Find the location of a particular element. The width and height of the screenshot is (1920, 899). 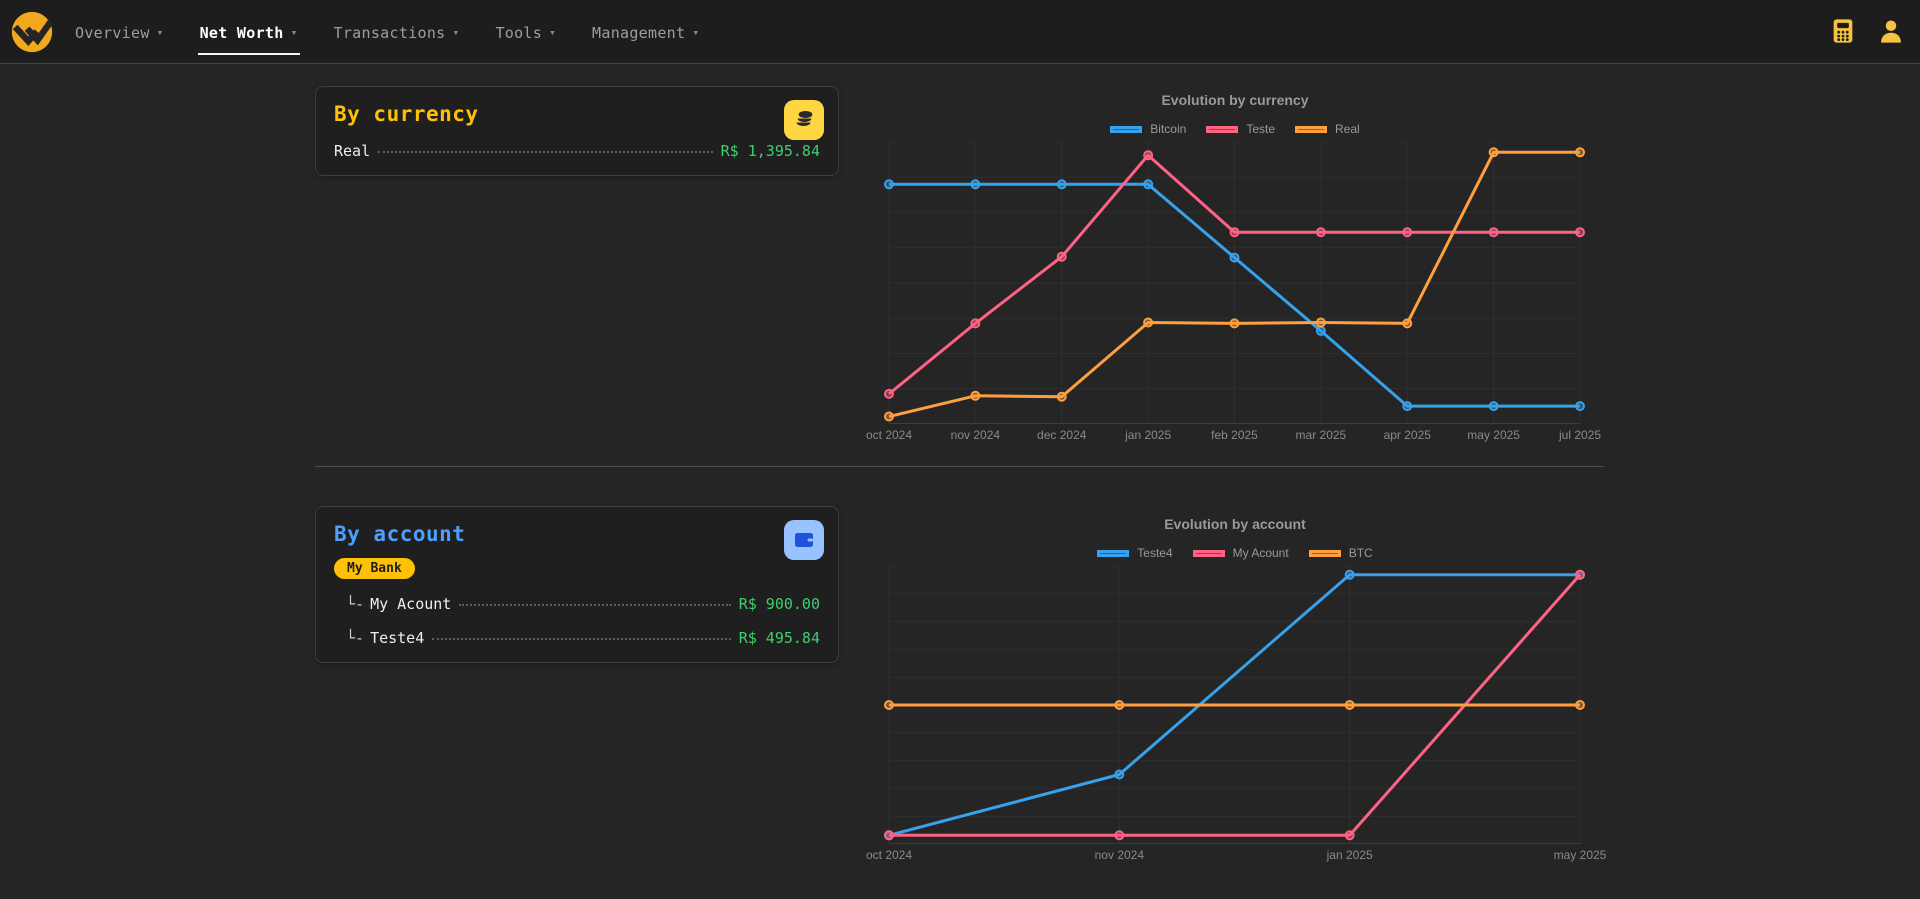

nav-item-label: Tools is located at coordinates (519, 32).